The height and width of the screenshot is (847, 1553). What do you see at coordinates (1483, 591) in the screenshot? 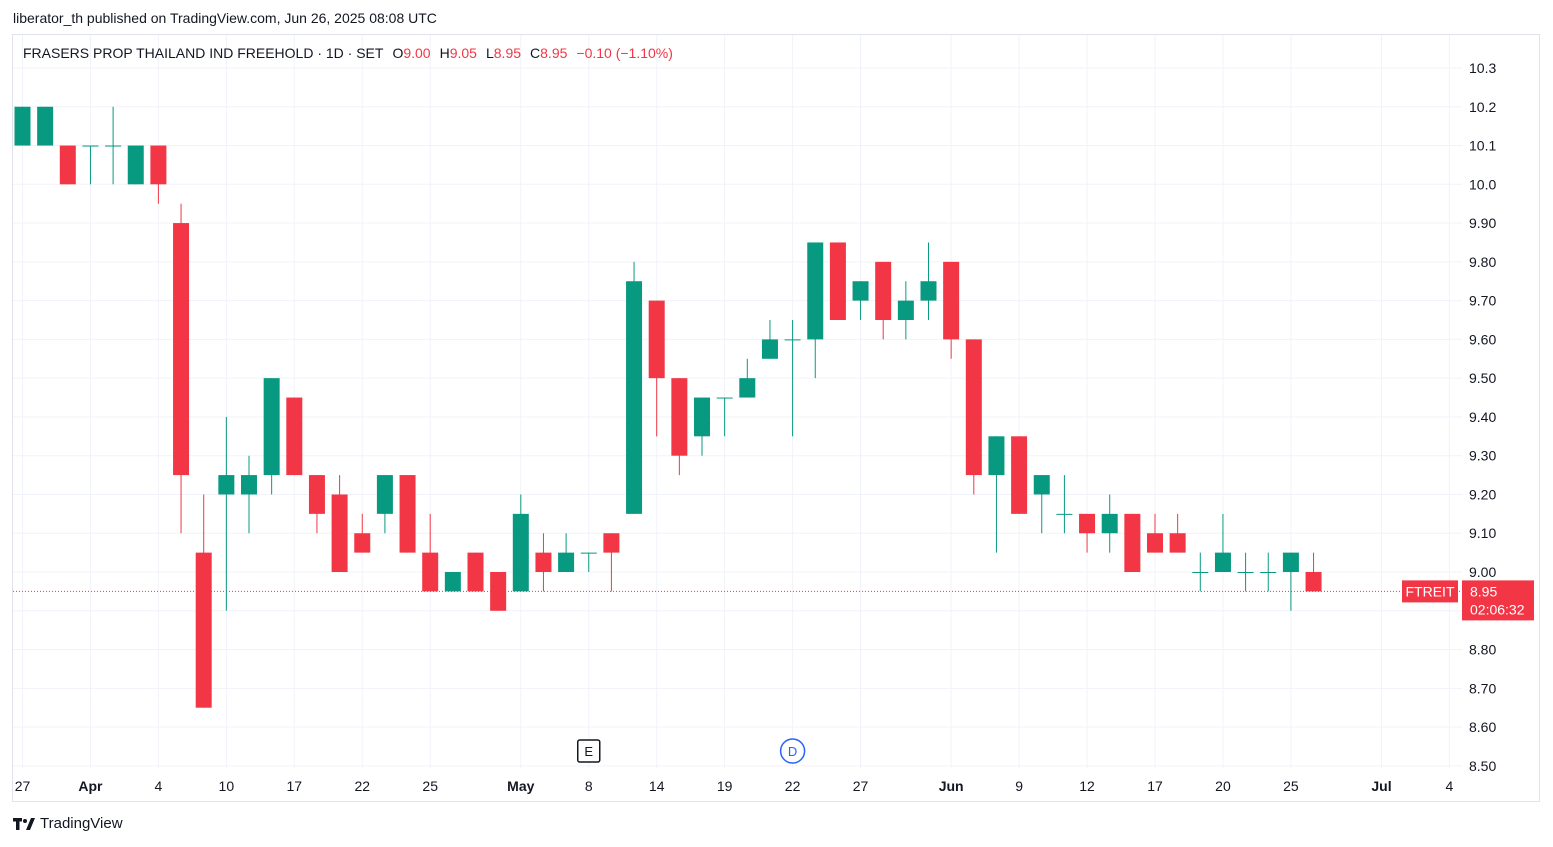
I see `price-tag-value: 8.95` at bounding box center [1483, 591].